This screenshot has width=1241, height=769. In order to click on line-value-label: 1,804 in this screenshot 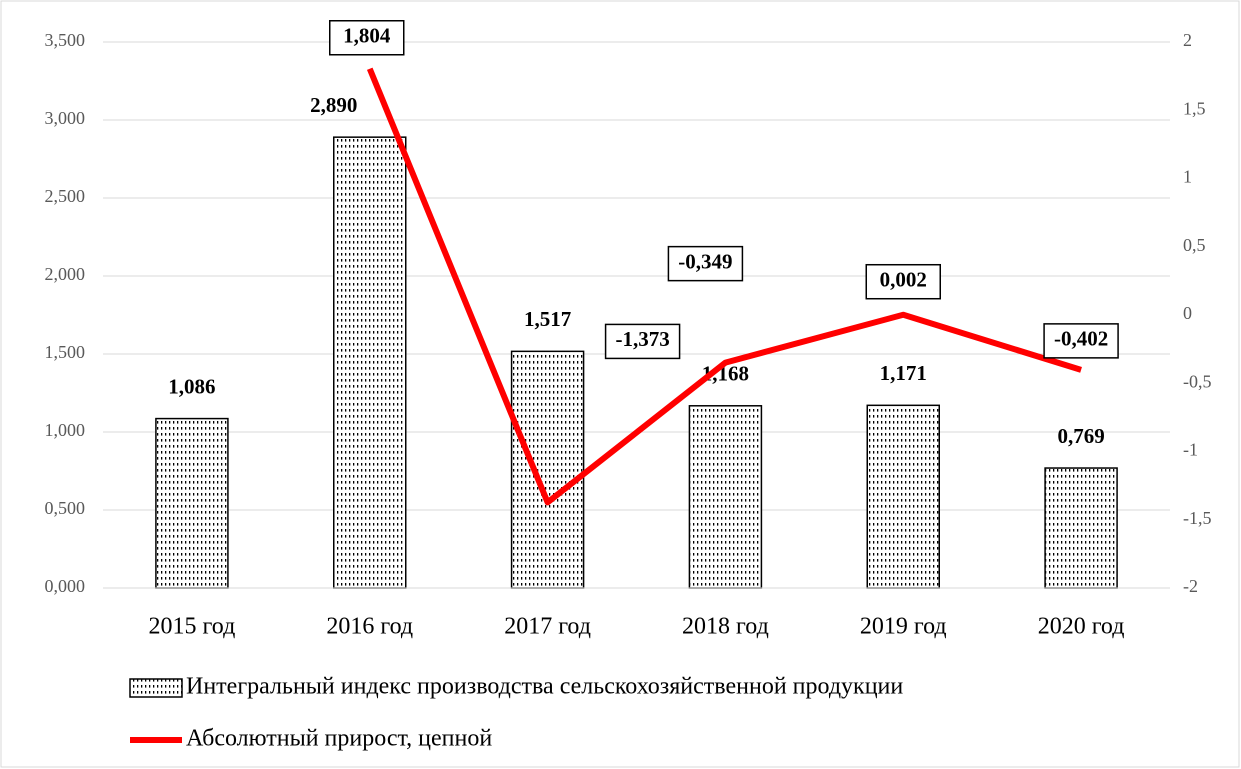, I will do `click(367, 36)`.